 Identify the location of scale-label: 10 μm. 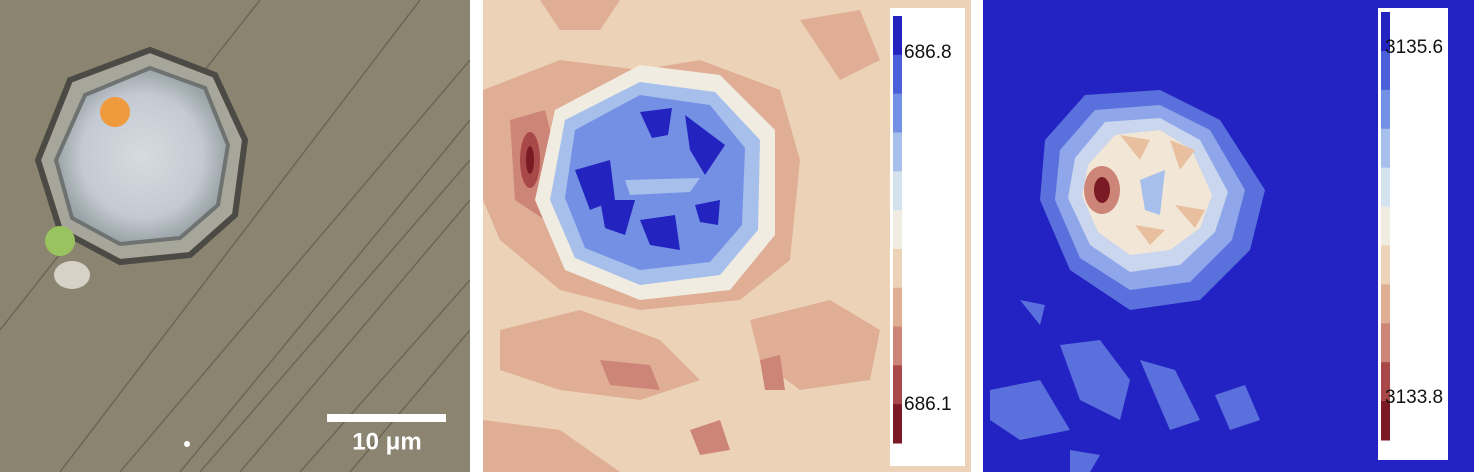
(386, 441).